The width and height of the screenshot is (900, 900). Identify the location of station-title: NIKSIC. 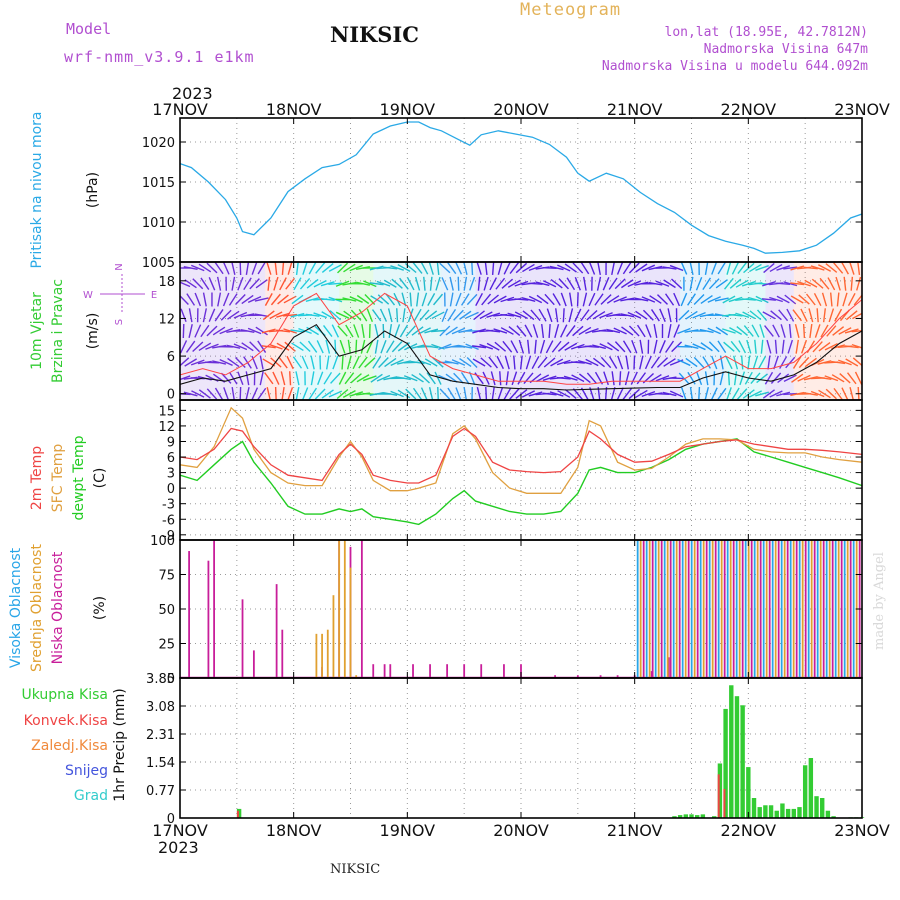
(374, 34).